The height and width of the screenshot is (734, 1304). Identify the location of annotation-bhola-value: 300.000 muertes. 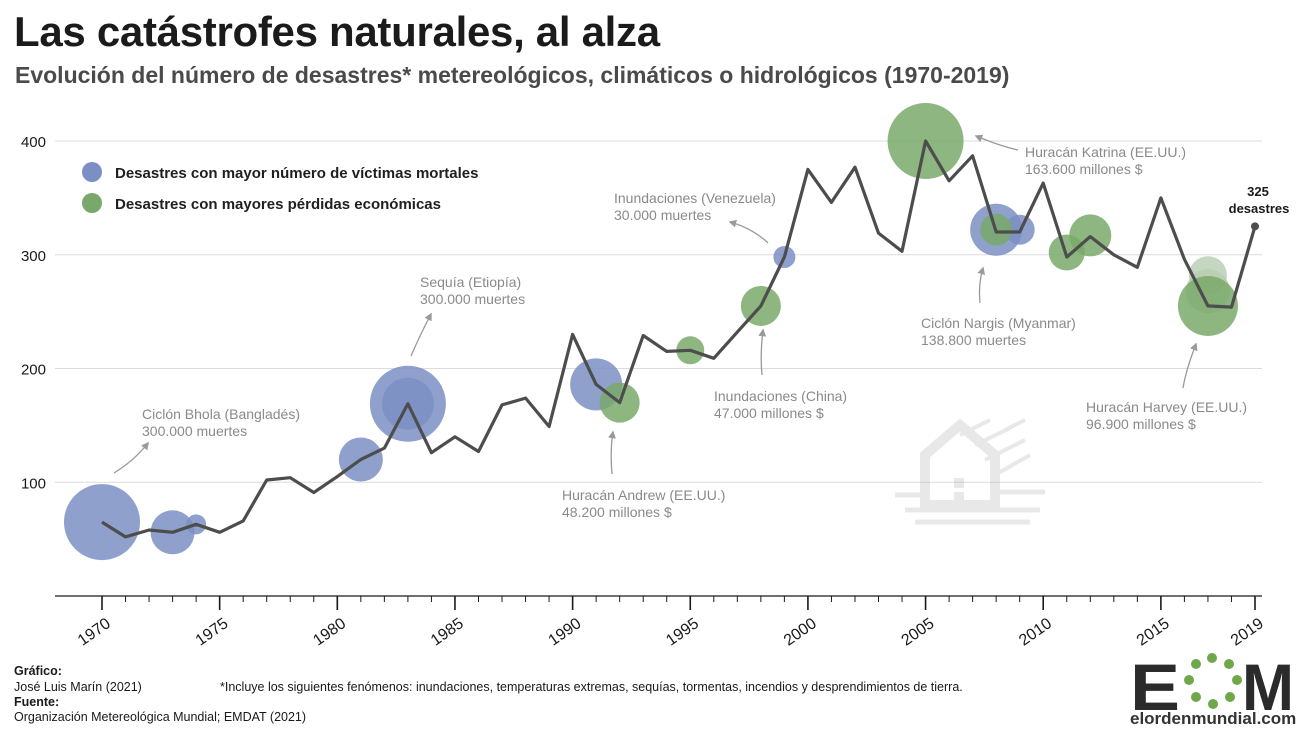
(194, 431).